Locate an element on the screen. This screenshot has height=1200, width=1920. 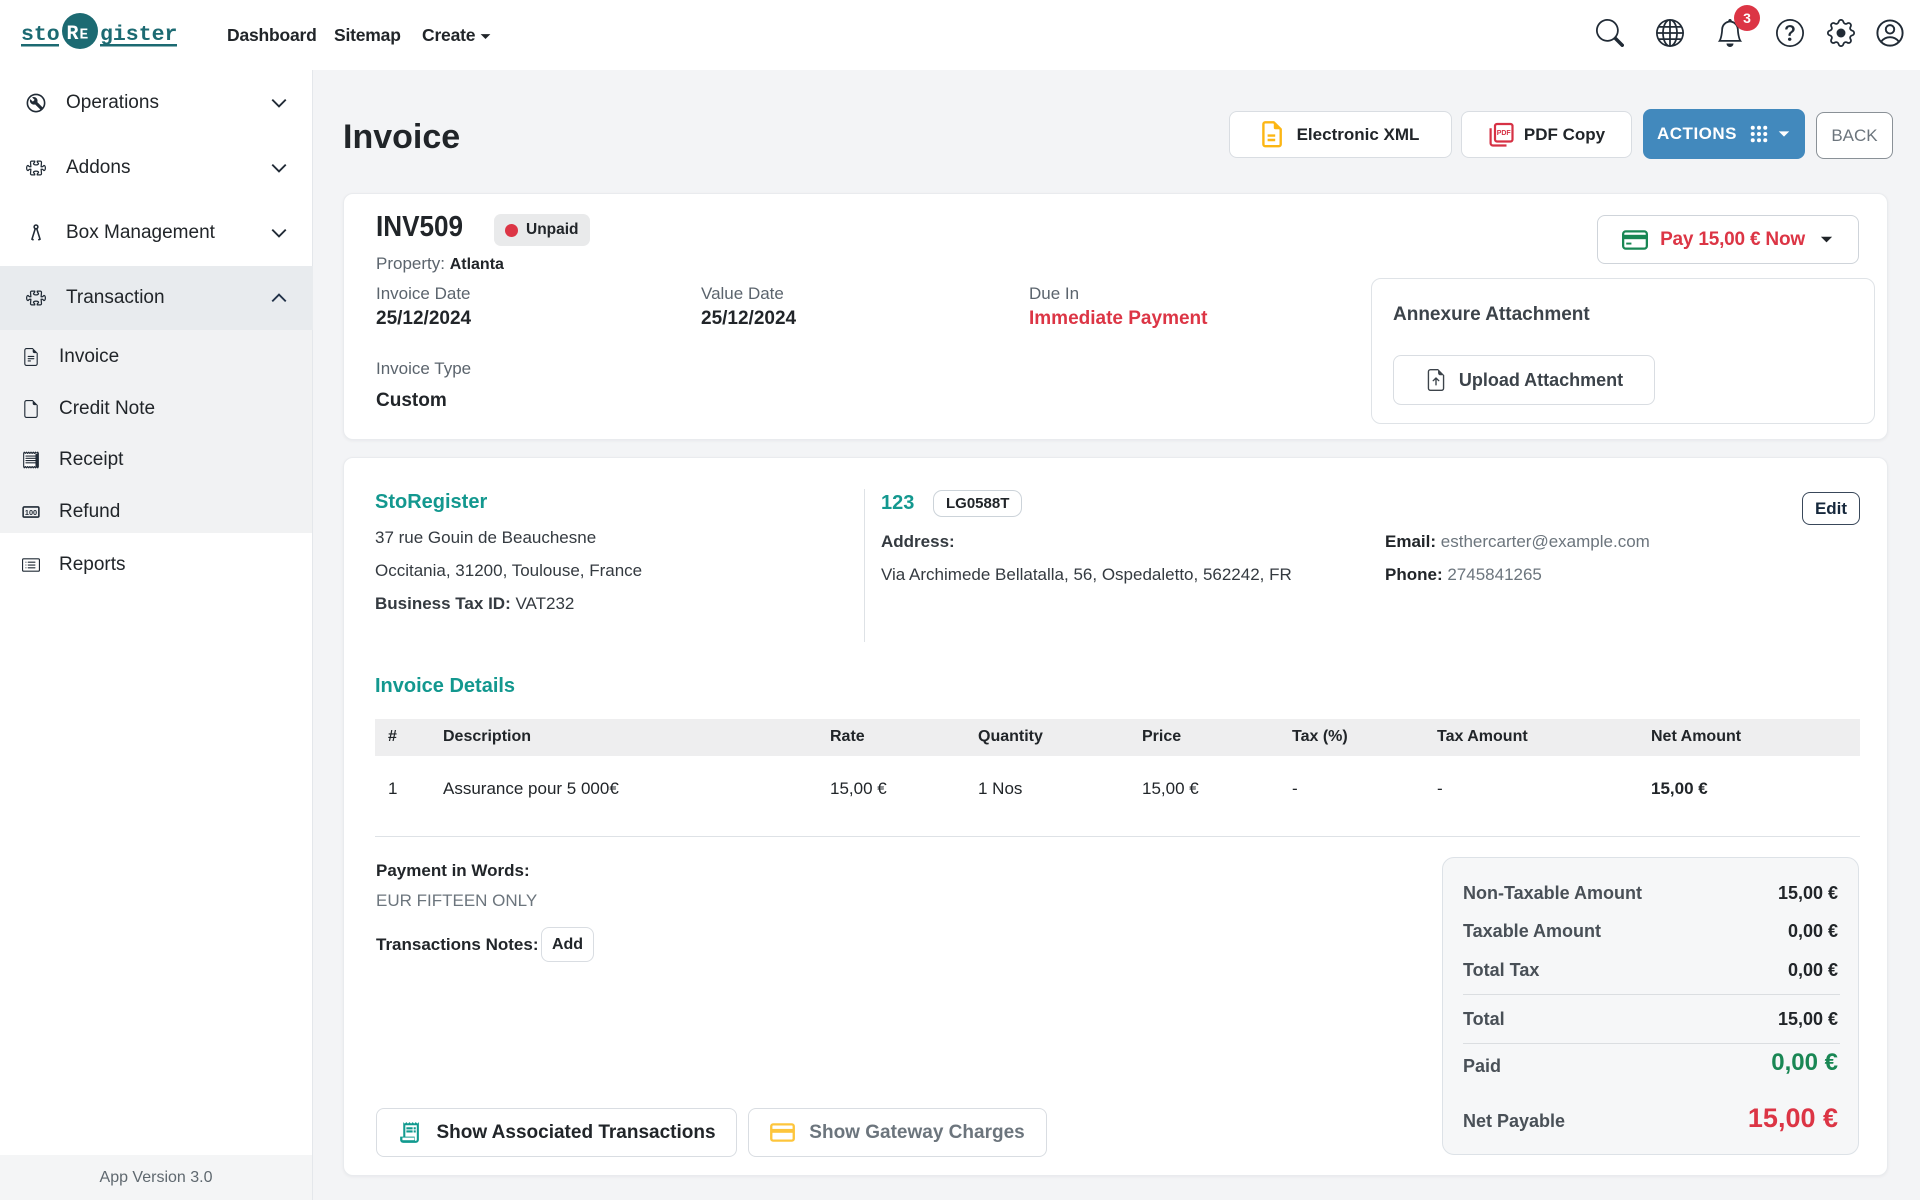
svg-text: PDF is located at coordinates (1504, 133).